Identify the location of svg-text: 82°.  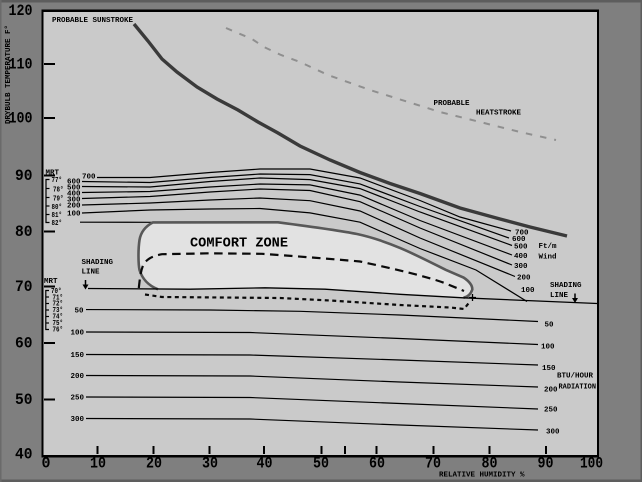
(57, 223).